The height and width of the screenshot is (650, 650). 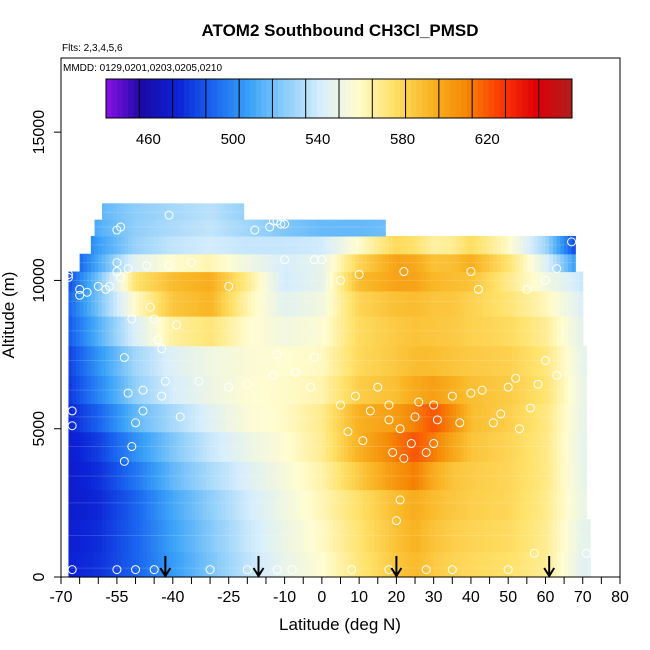 I want to click on x-tick-label: 50, so click(x=508, y=597).